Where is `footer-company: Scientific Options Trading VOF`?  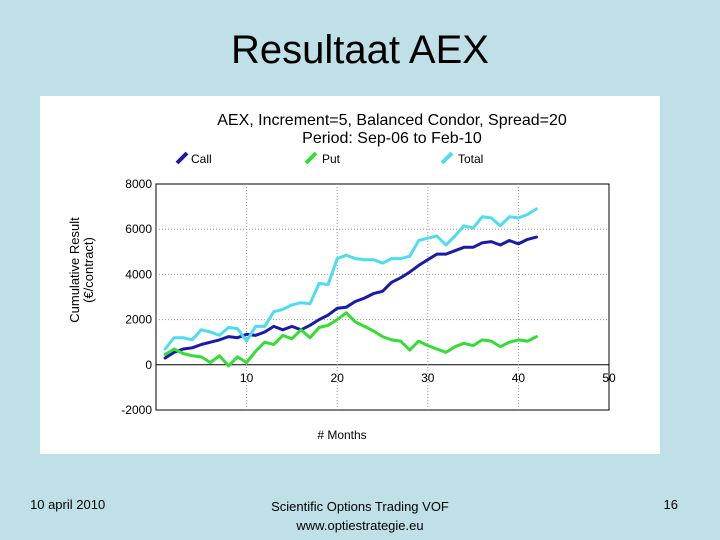
footer-company: Scientific Options Trading VOF is located at coordinates (360, 506).